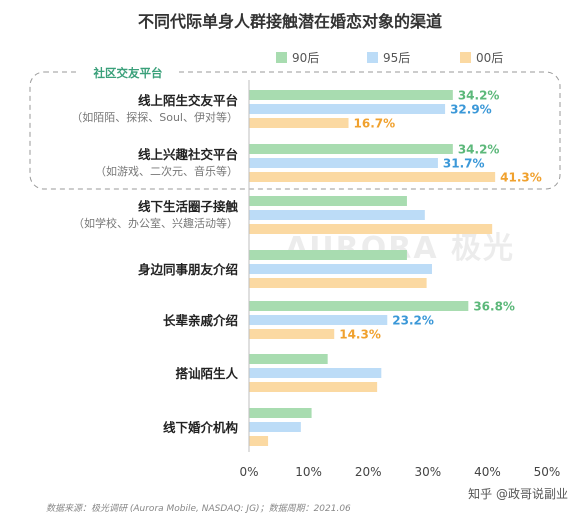 This screenshot has height=522, width=580. What do you see at coordinates (290, 21) in the screenshot?
I see `chart-title: 不同代际单身人群接触潜在婚恋对象的渠道` at bounding box center [290, 21].